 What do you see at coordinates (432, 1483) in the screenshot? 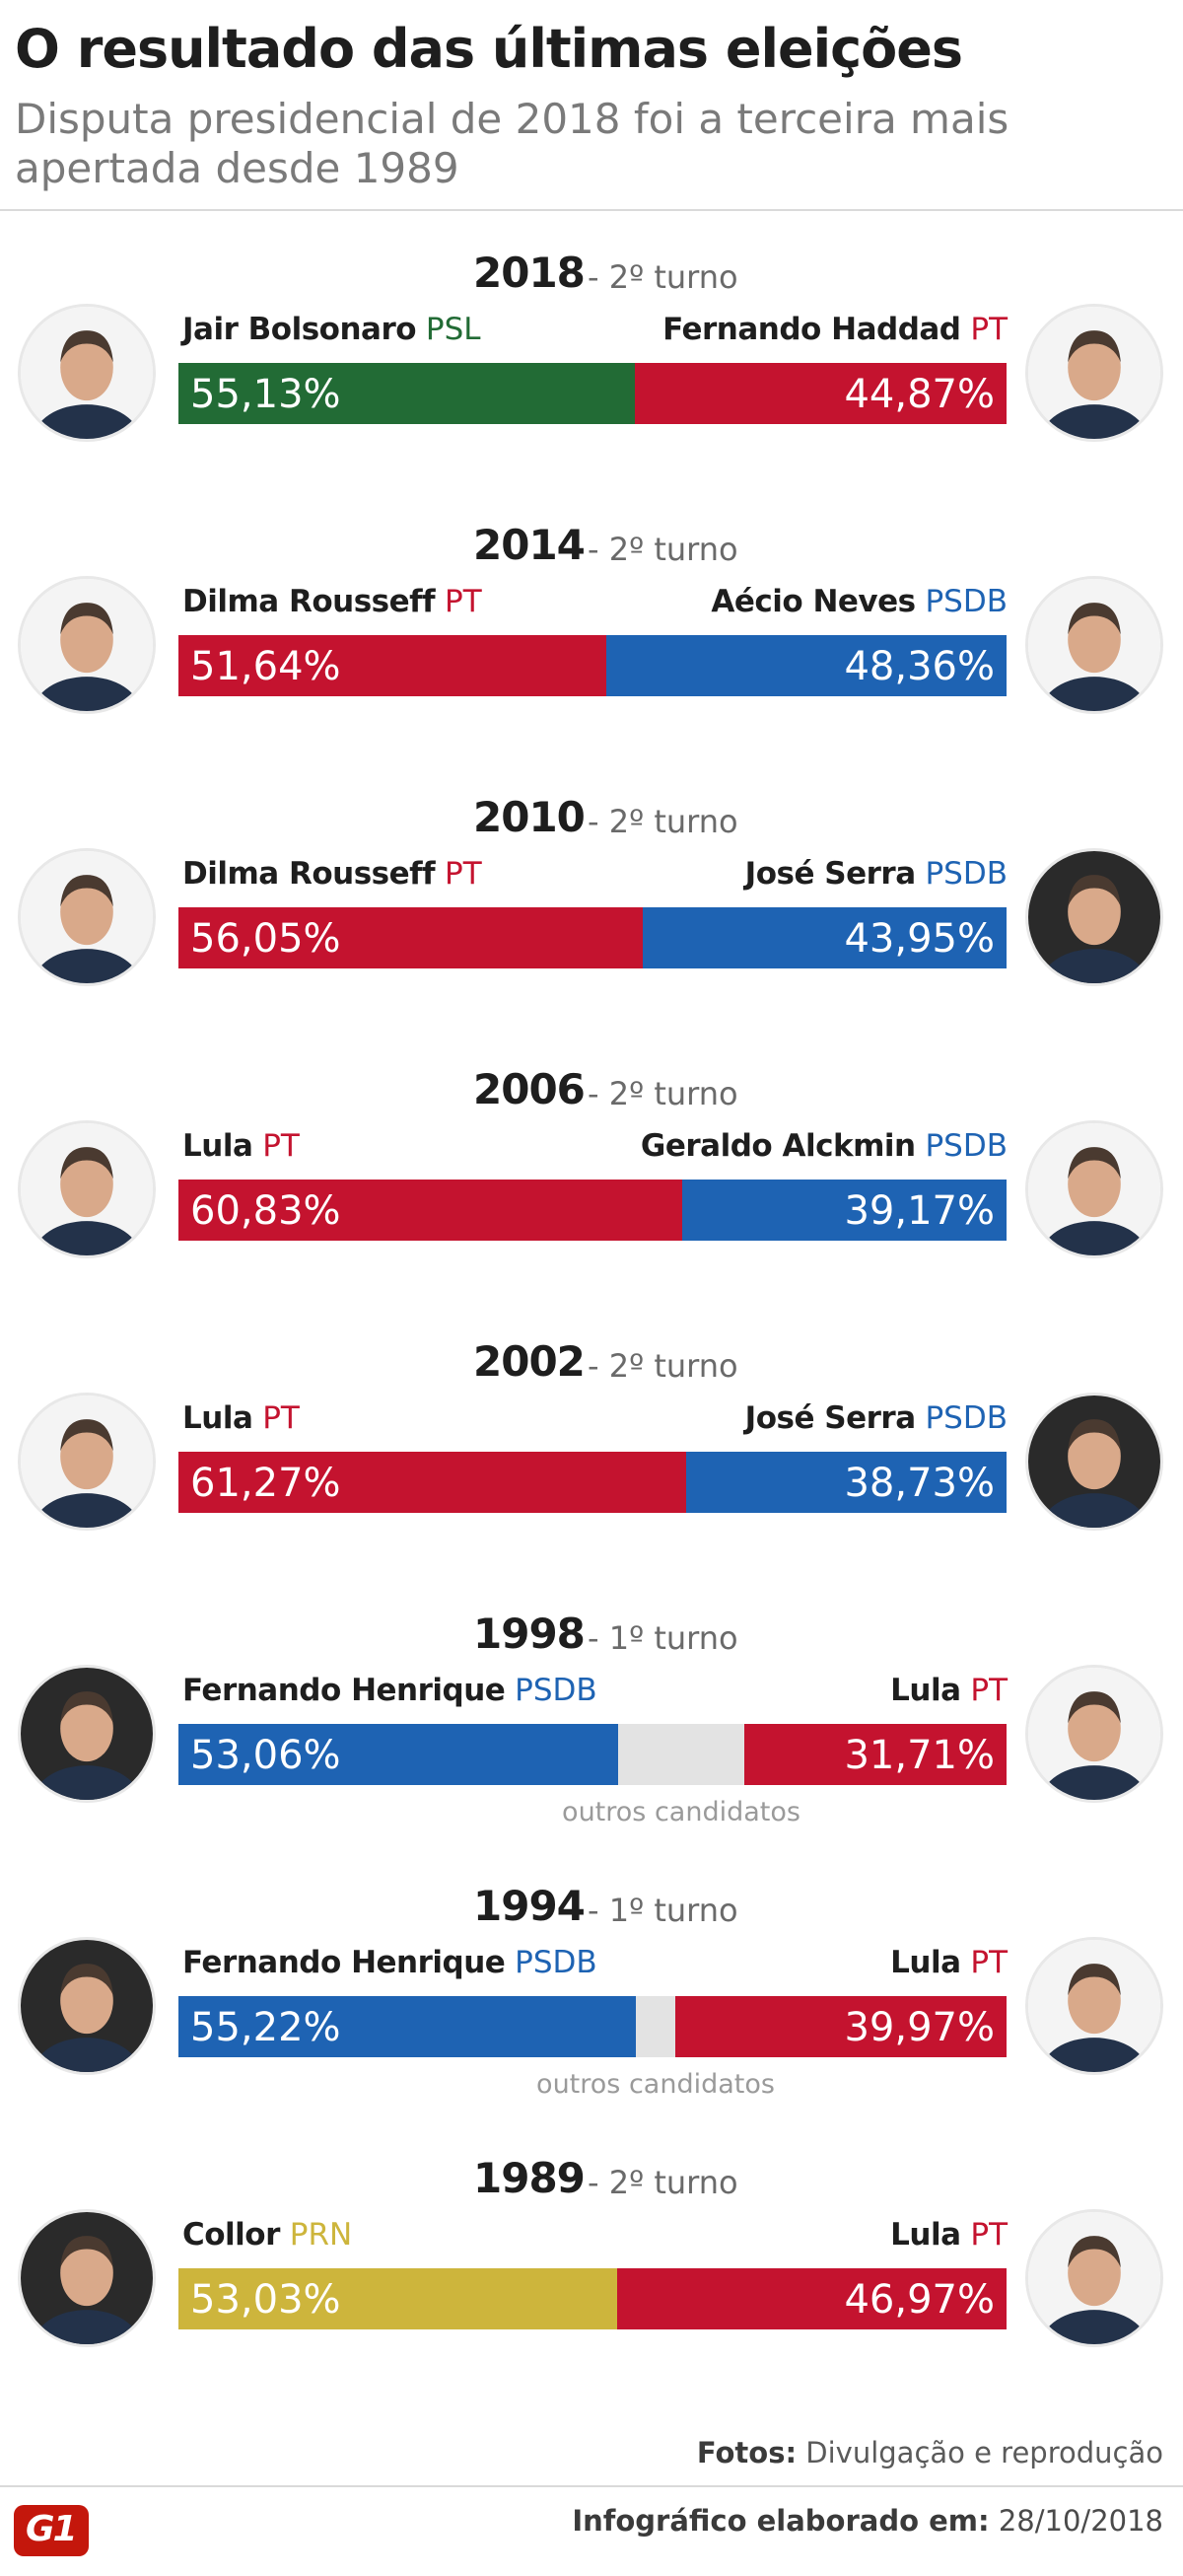
I see `left-result-bar: 61,27%` at bounding box center [432, 1483].